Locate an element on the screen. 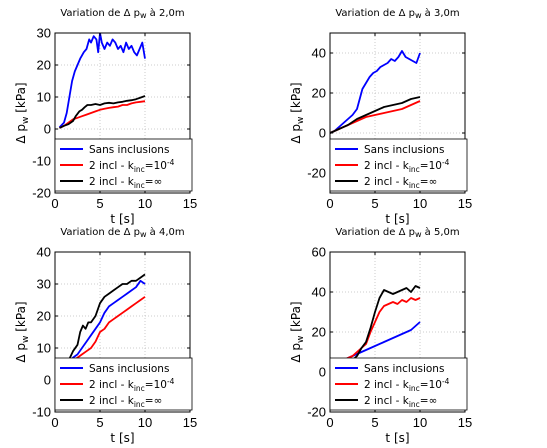 The image size is (547, 448). title-suffix: à 4,0m is located at coordinates (166, 232).